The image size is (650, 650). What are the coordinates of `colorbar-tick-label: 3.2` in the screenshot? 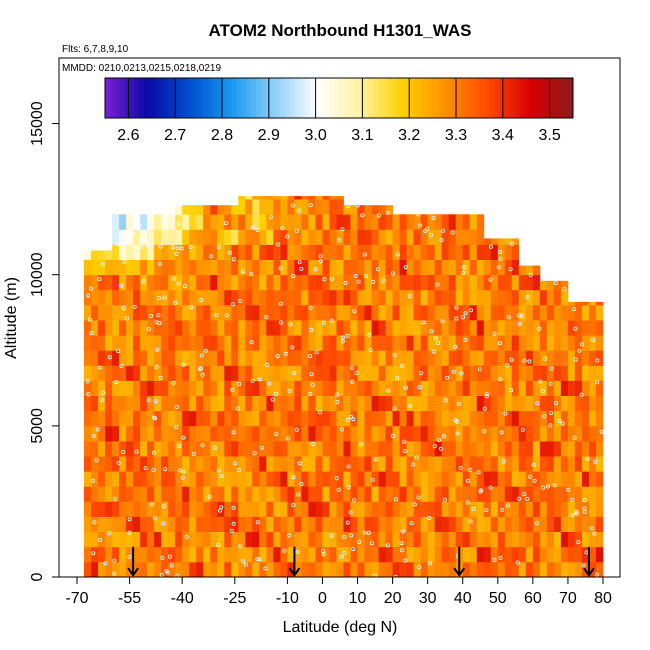 It's located at (409, 135).